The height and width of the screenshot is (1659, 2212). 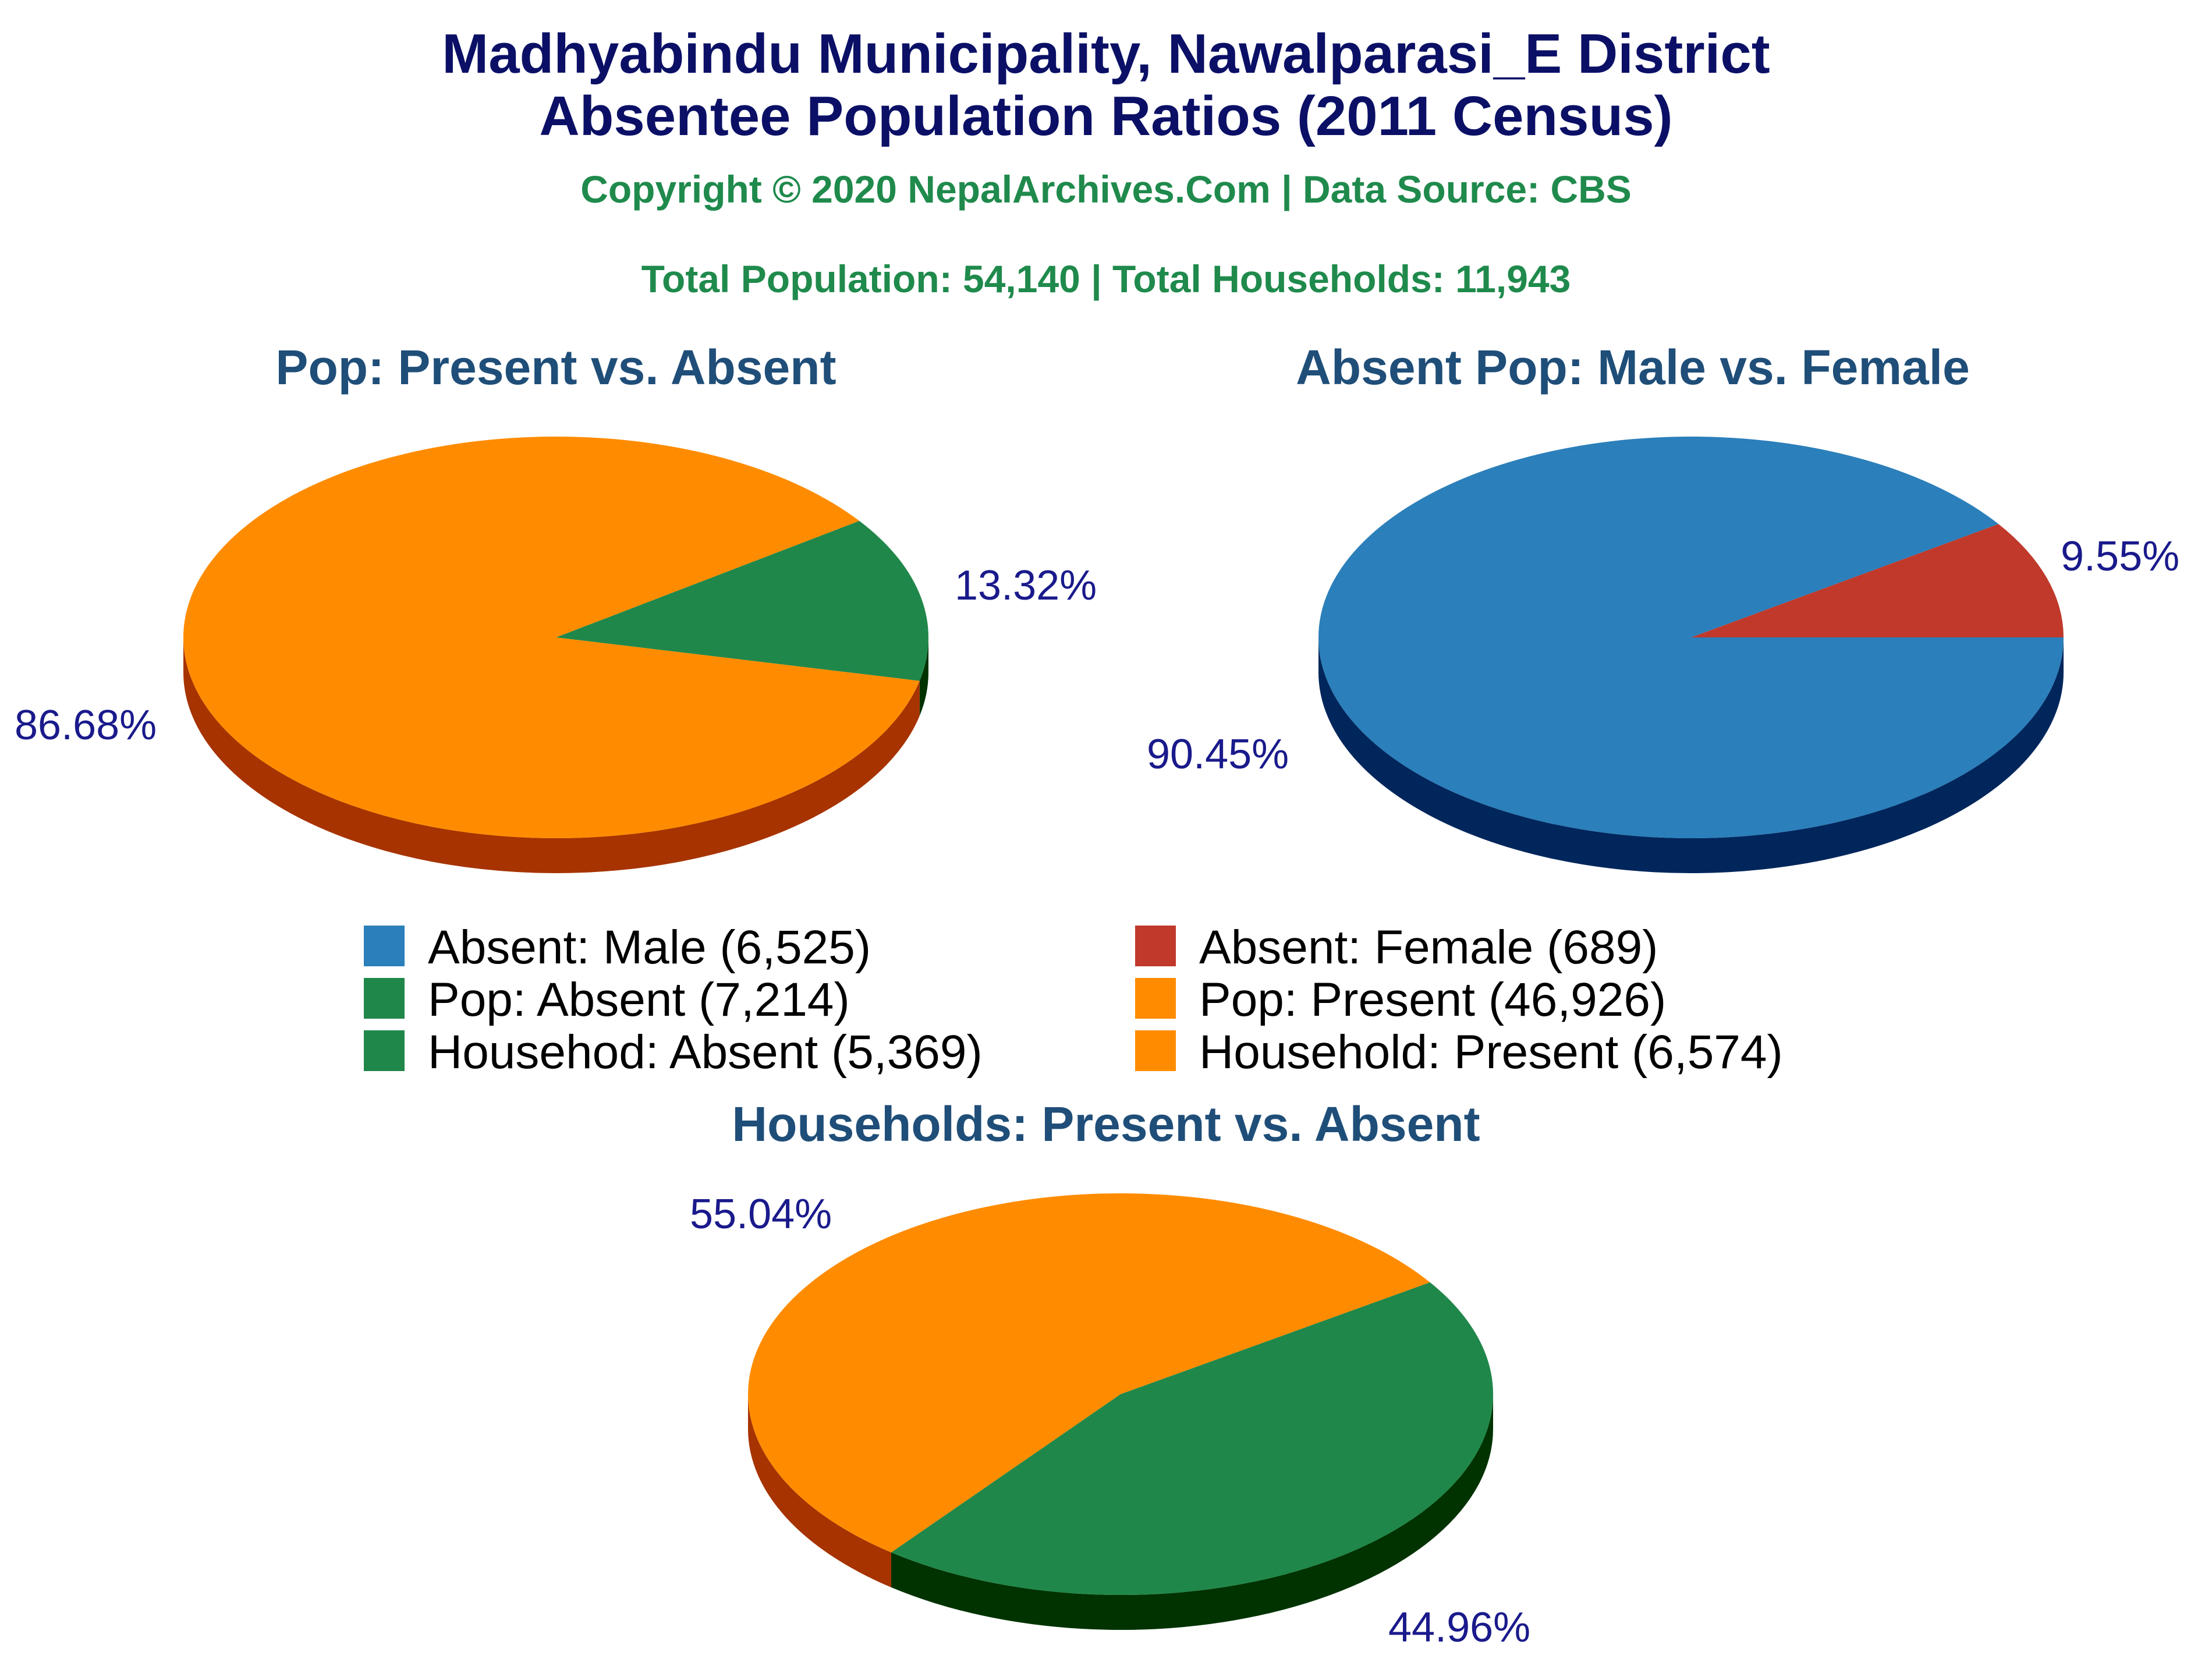 I want to click on legend-label-pop-absent: Pop: Absent (7,214), so click(x=639, y=999).